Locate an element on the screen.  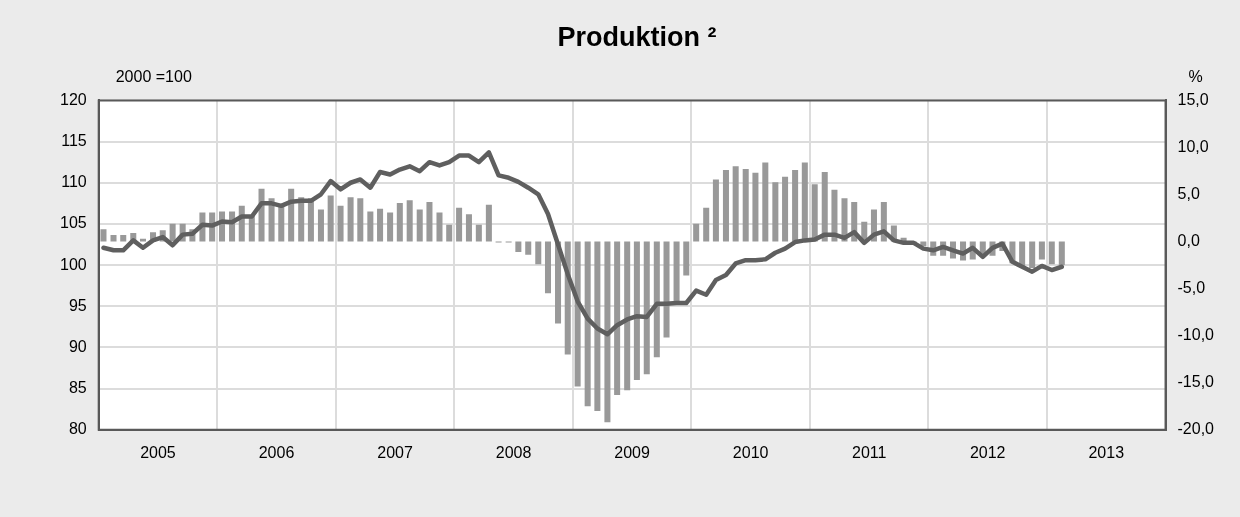
y-tick-label: 105 is located at coordinates (73, 223).